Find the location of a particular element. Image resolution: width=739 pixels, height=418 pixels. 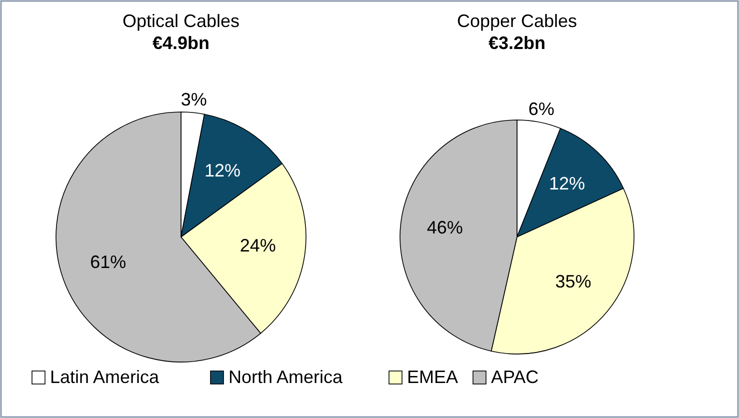

data-label: 61% is located at coordinates (108, 262).